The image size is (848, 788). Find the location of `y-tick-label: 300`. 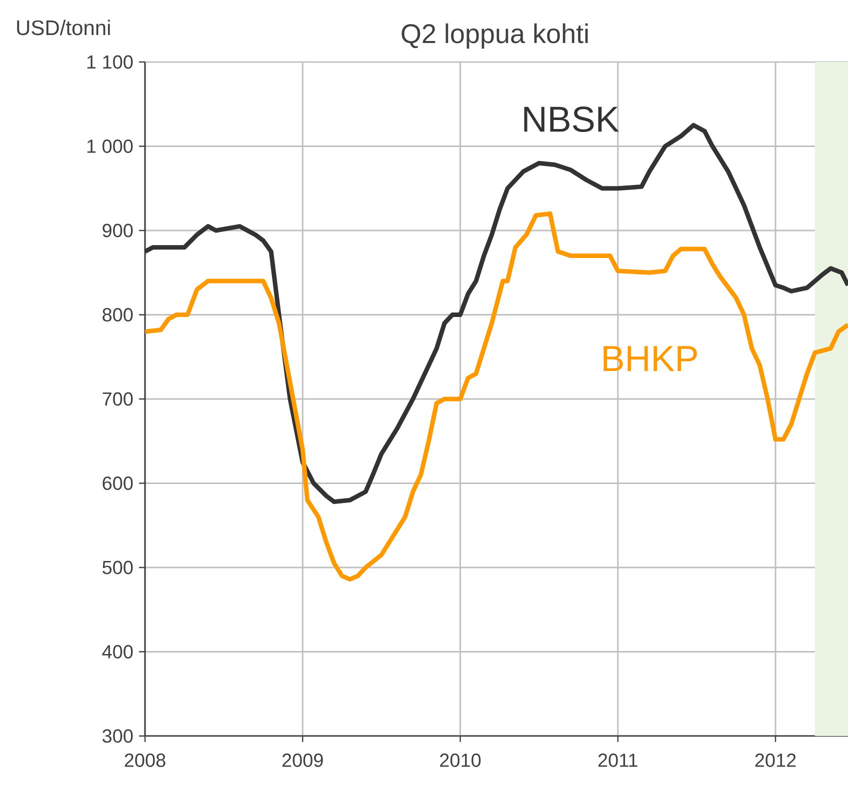

y-tick-label: 300 is located at coordinates (117, 736).